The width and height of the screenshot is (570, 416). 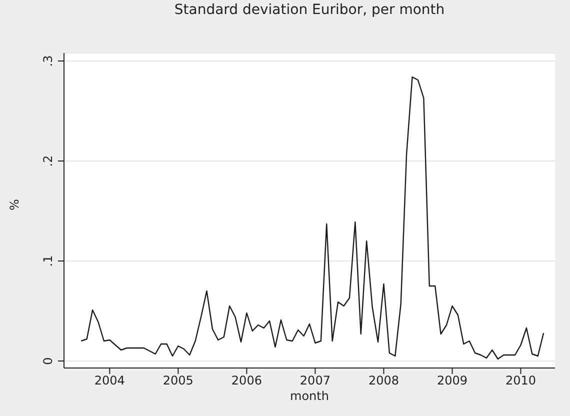 I want to click on x-tick-label: 2005, so click(x=178, y=381).